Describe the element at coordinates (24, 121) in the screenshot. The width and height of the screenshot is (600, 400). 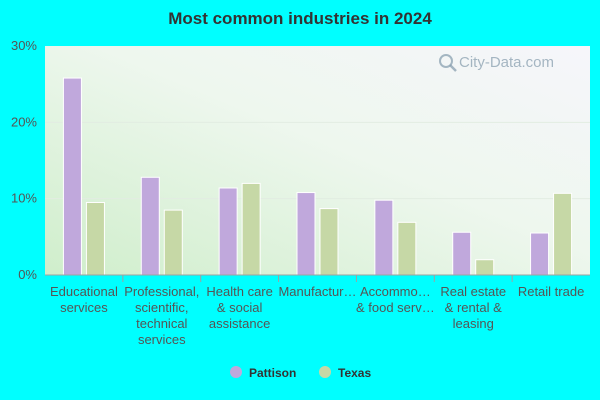
I see `y-tick-label: 20%` at that location.